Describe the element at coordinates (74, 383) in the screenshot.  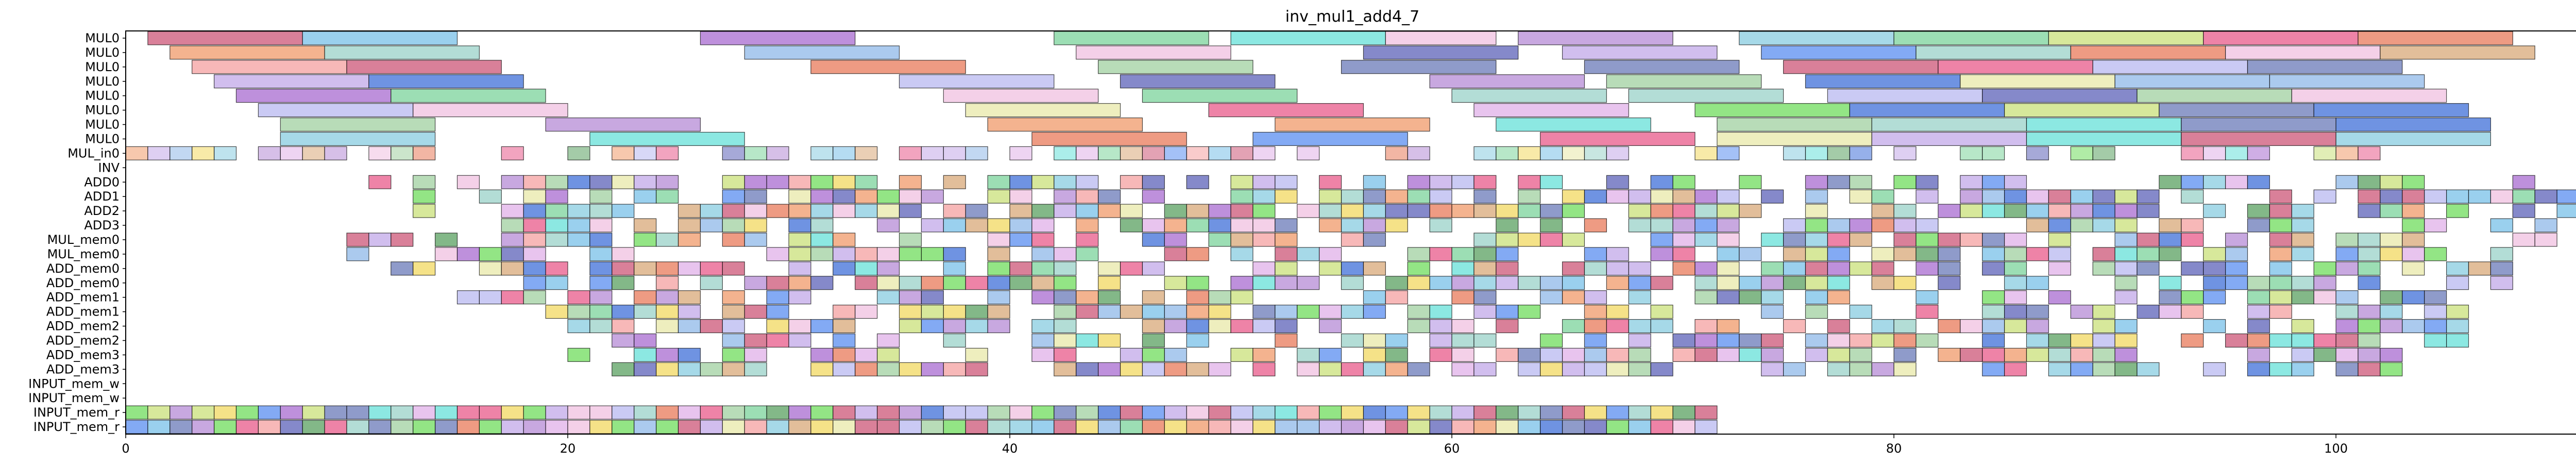
I see `y-tick-label: INPUT_mem_w` at that location.